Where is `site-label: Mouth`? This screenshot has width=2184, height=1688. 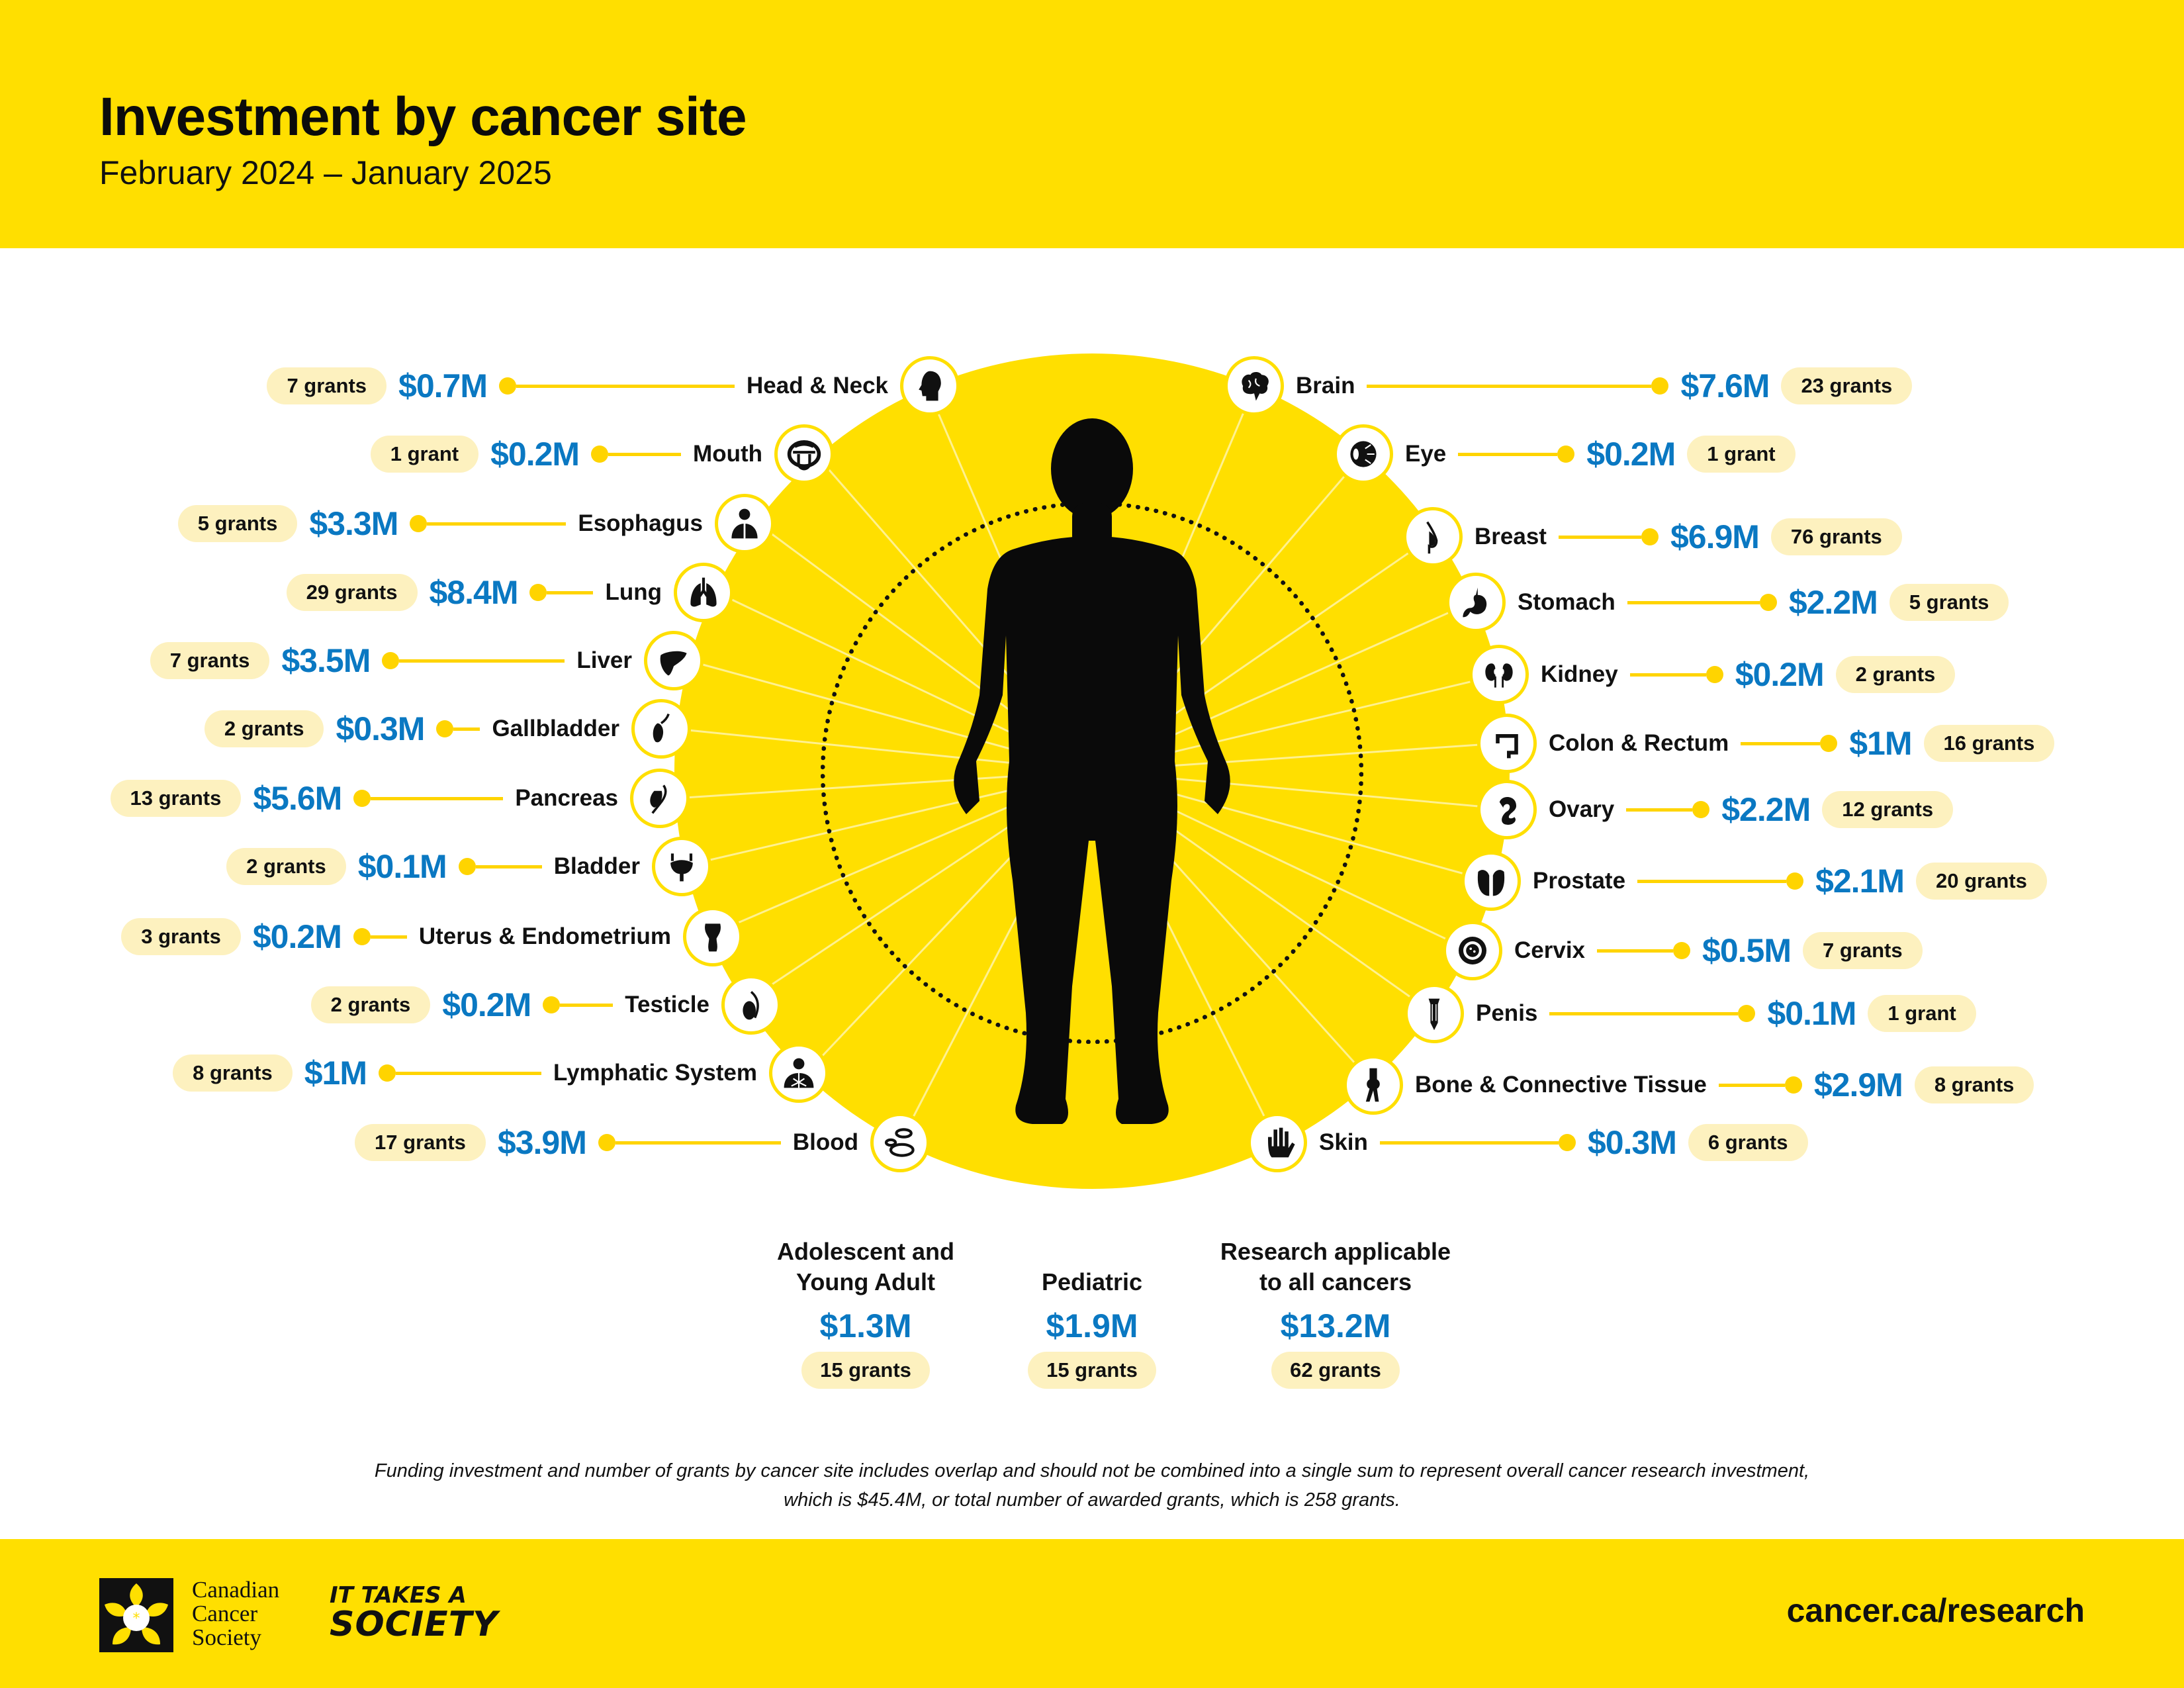 site-label: Mouth is located at coordinates (728, 454).